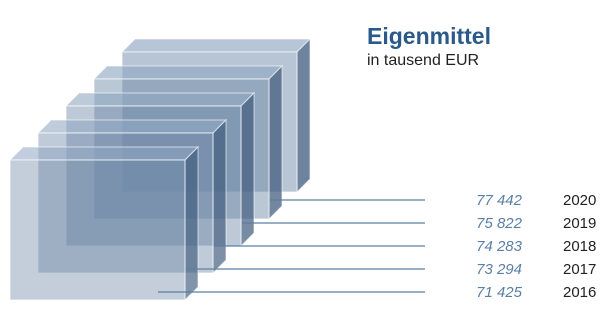  I want to click on box-top-2016, so click(104, 153).